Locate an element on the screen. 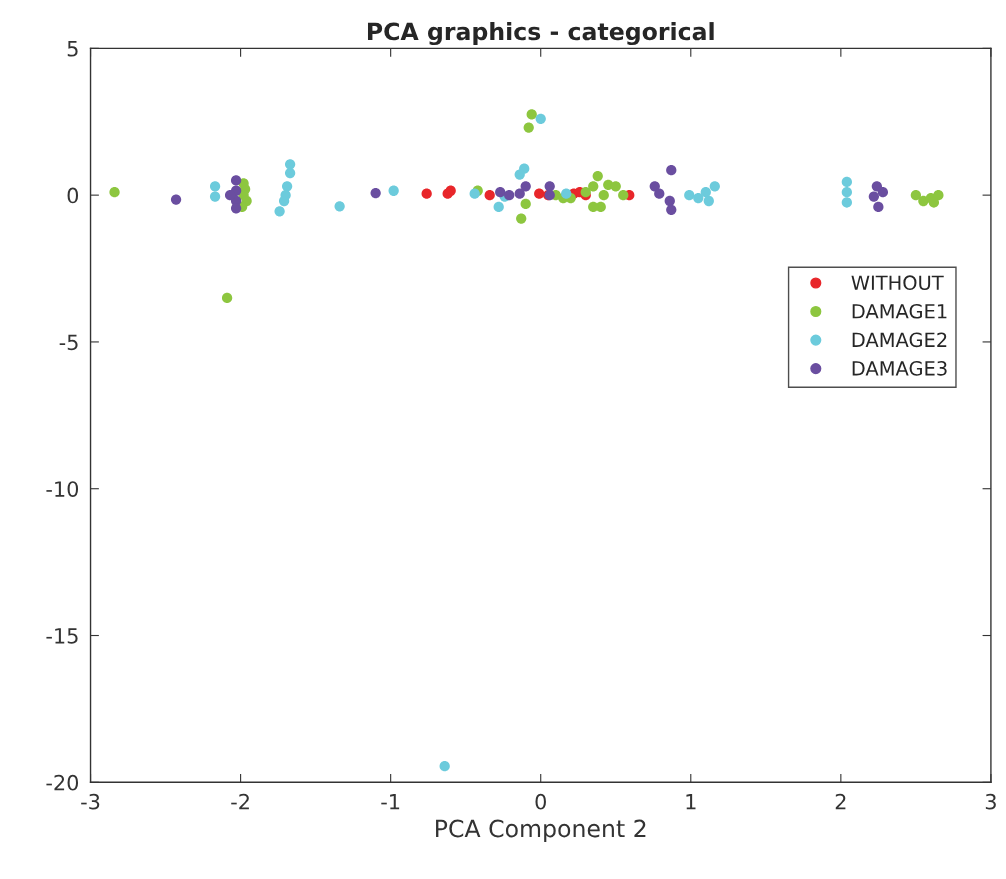  legend-label: DAMAGE1 is located at coordinates (899, 311).